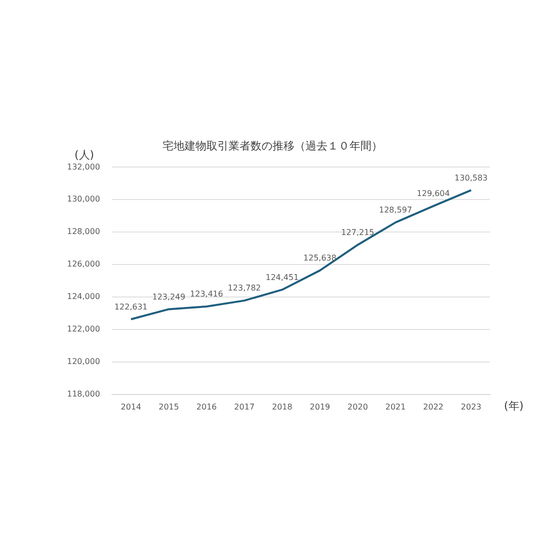 This screenshot has height=560, width=560. What do you see at coordinates (207, 294) in the screenshot?
I see `data-label: 123,416` at bounding box center [207, 294].